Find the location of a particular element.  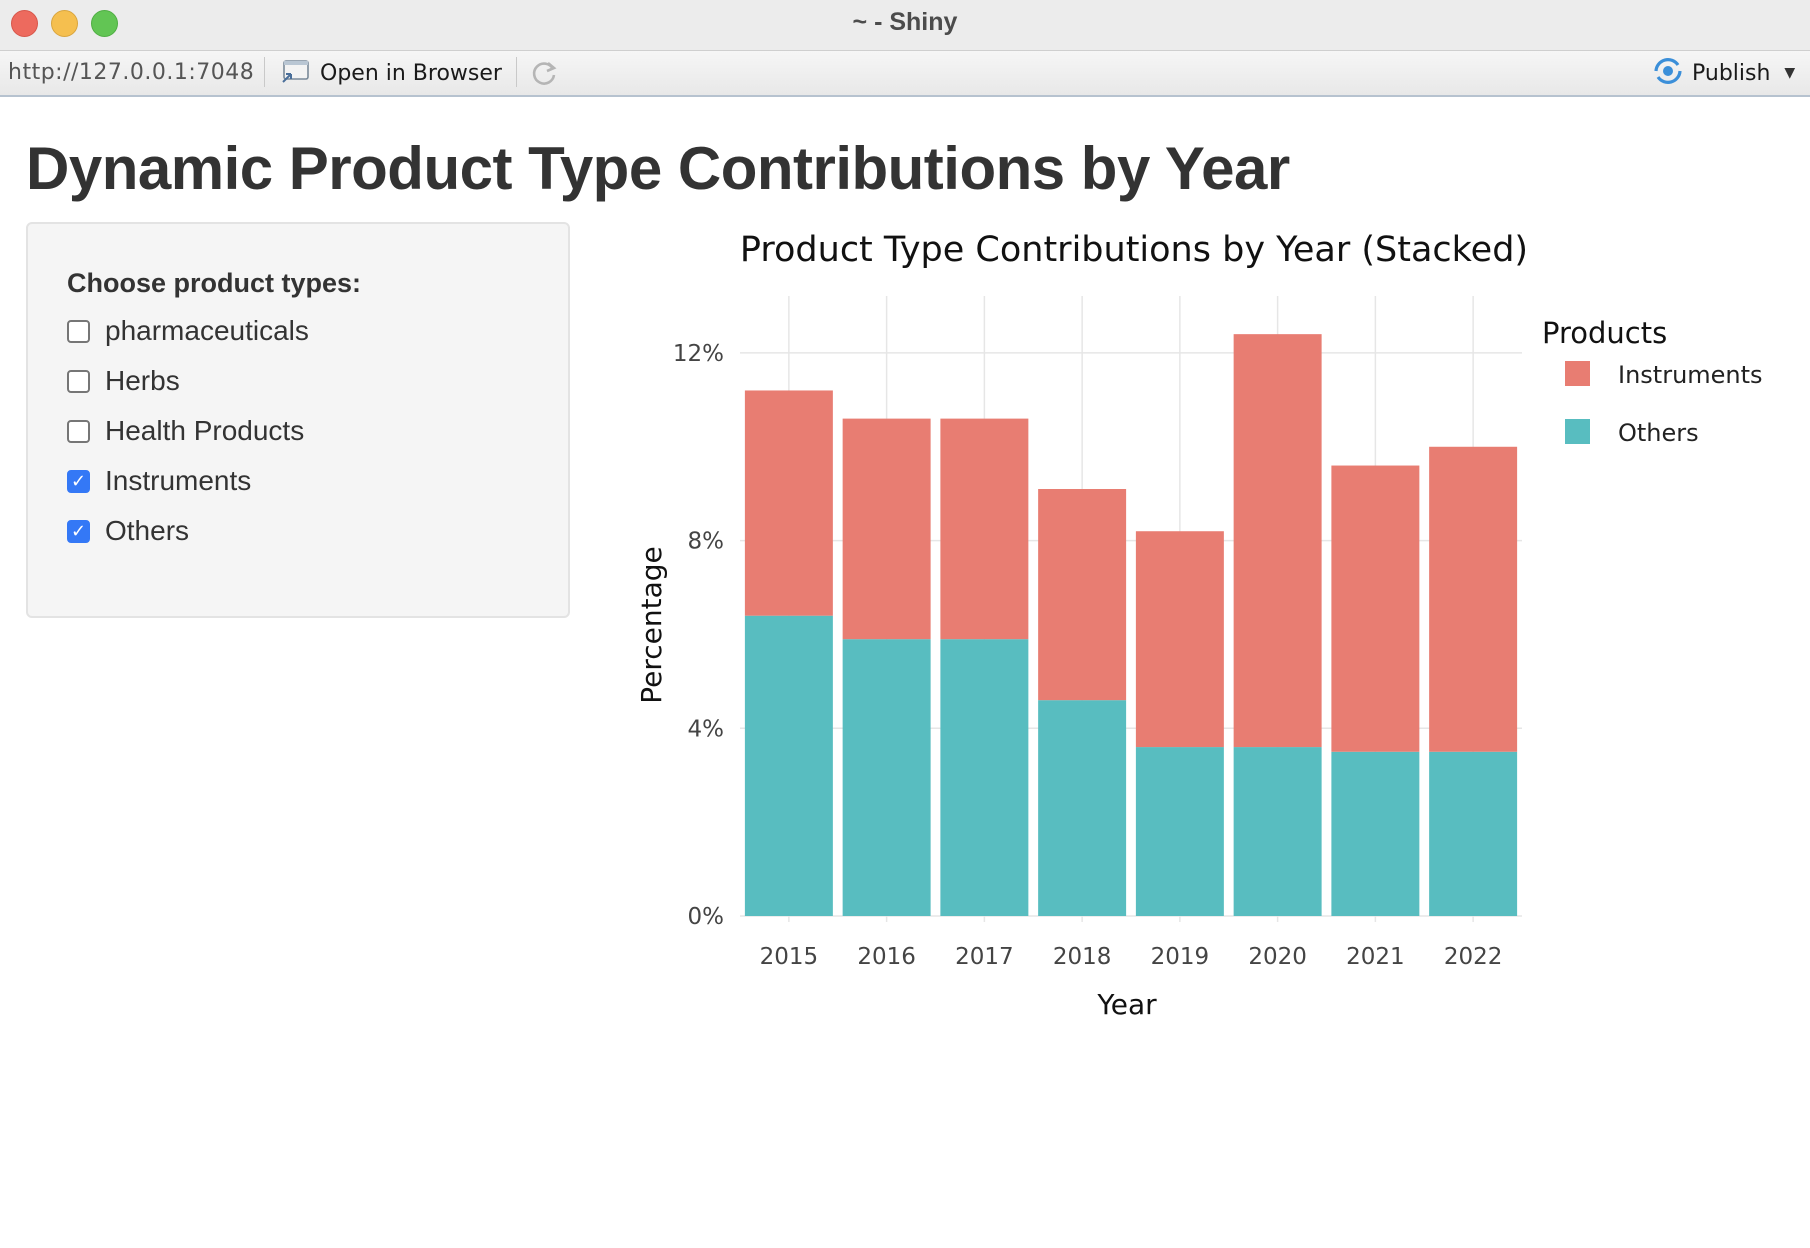

bar-others-2016 is located at coordinates (886, 777).